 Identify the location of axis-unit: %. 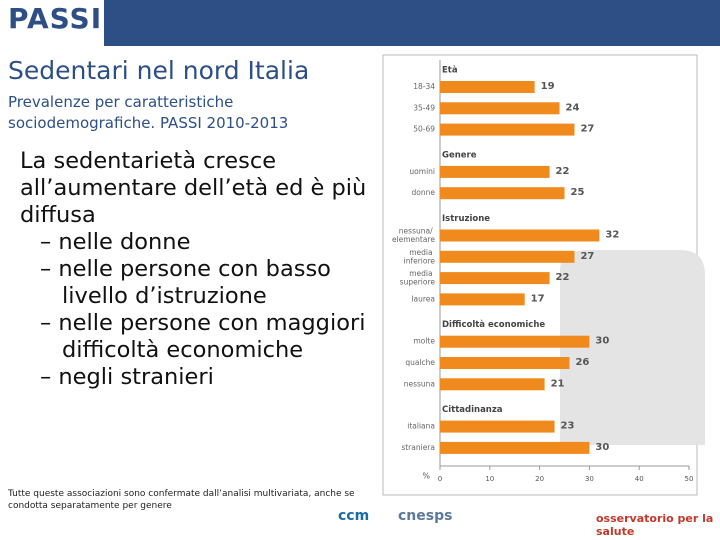
(426, 476).